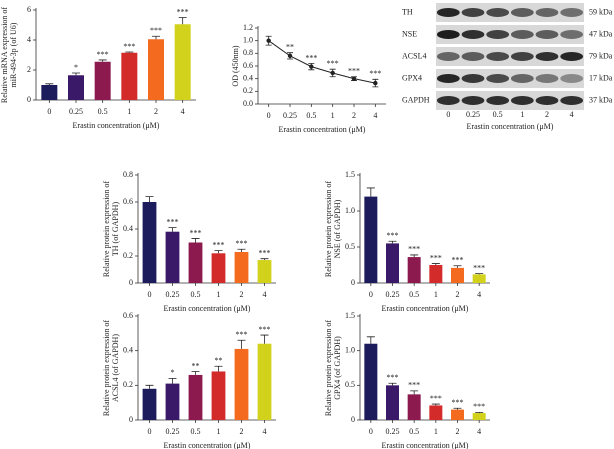 The height and width of the screenshot is (449, 614). I want to click on protein-label: ACSL4, so click(414, 55).